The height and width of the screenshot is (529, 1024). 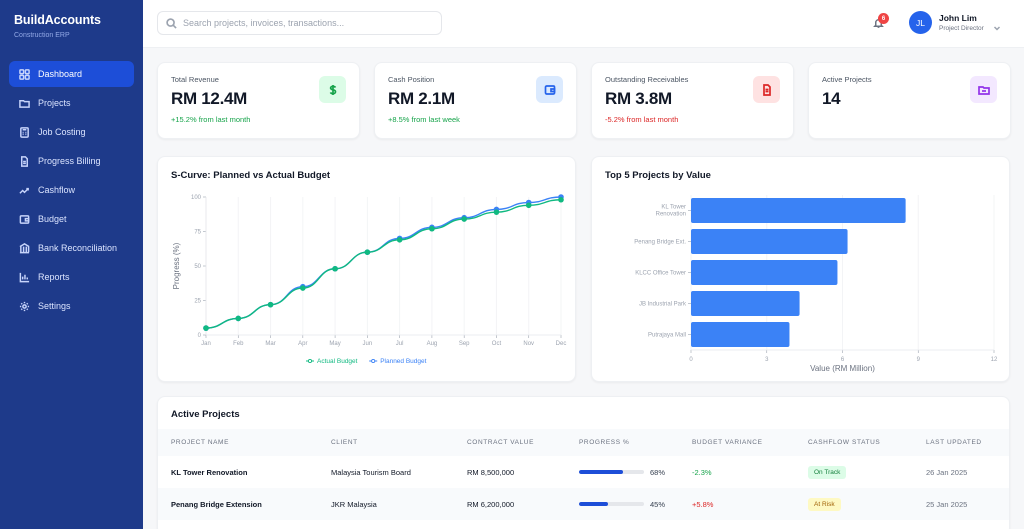 I want to click on client: JKR Malaysia, so click(x=386, y=504).